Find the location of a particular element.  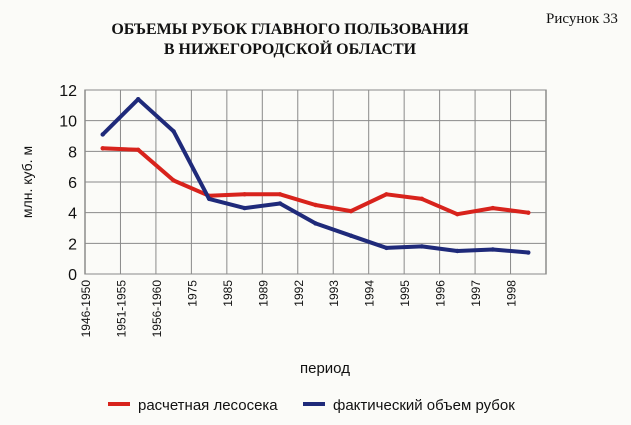

y-tick-label: 12 is located at coordinates (68, 91).